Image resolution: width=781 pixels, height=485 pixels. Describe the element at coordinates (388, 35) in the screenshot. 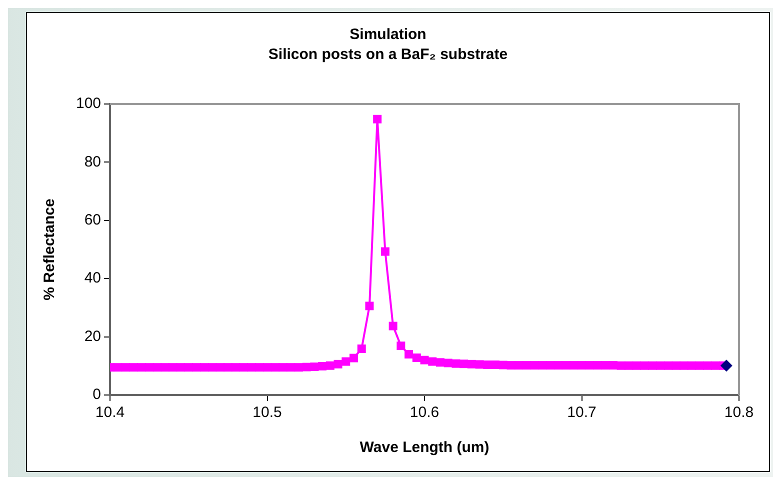

I see `chart-title: Simulation` at that location.